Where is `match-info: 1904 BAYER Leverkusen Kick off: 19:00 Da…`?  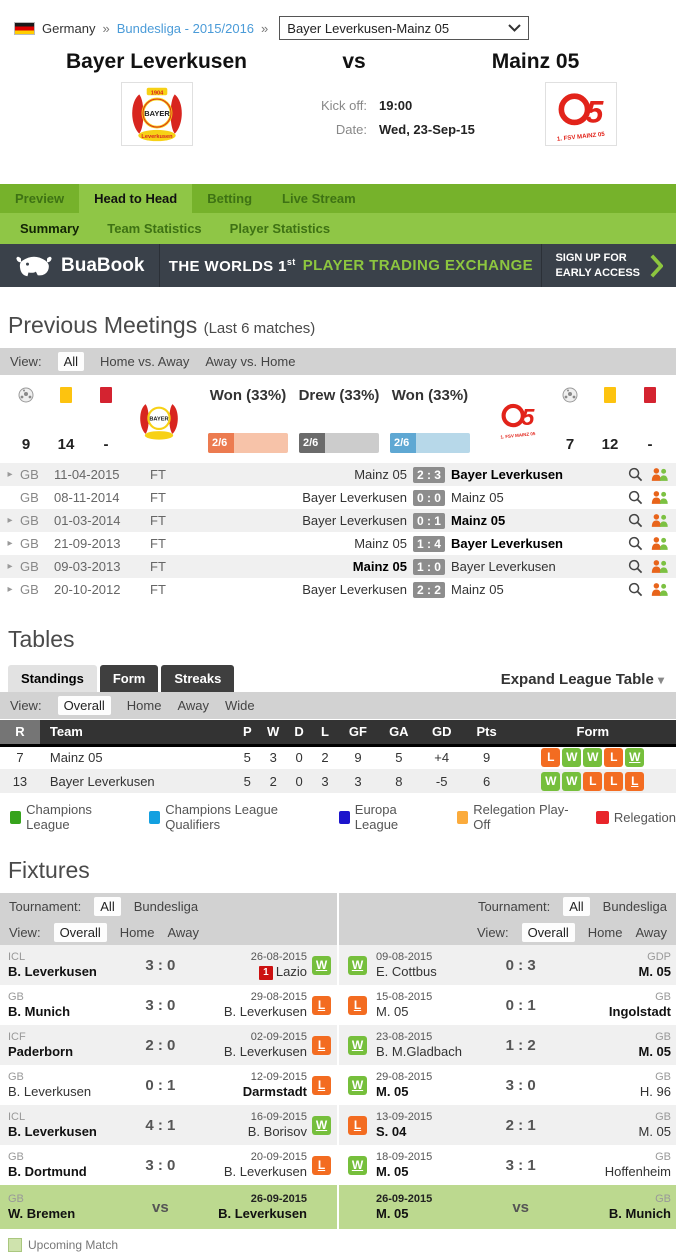 match-info: 1904 BAYER Leverkusen Kick off: 19:00 Da… is located at coordinates (338, 122).